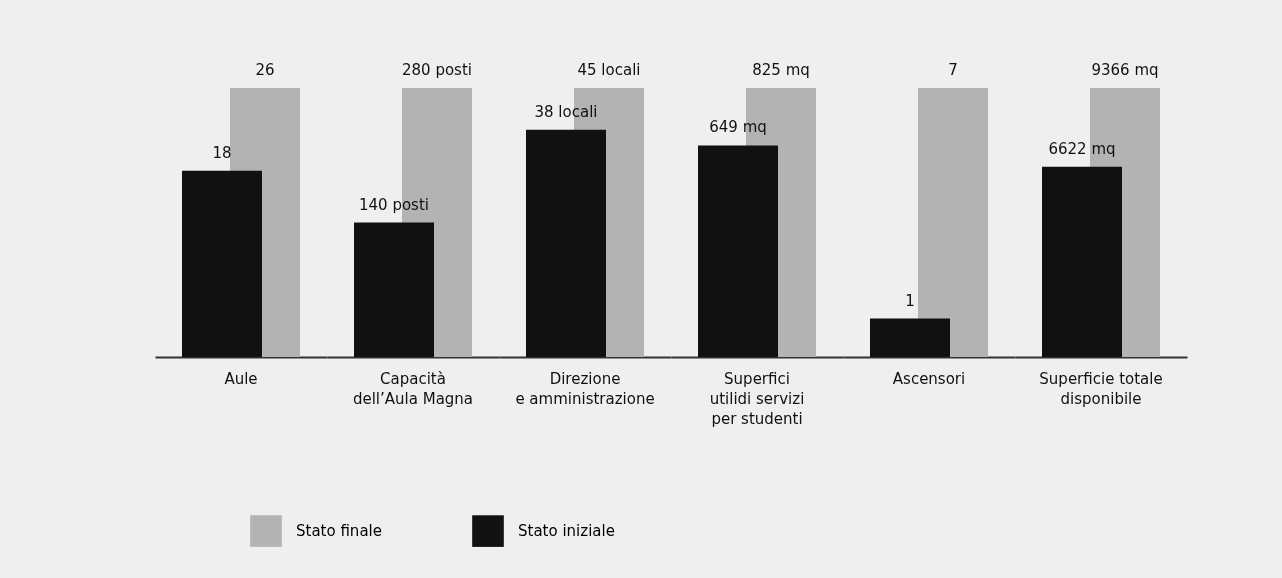 This screenshot has height=578, width=1282. What do you see at coordinates (413, 388) in the screenshot?
I see `x-tick-label: Capacità dell’Aula Magna` at bounding box center [413, 388].